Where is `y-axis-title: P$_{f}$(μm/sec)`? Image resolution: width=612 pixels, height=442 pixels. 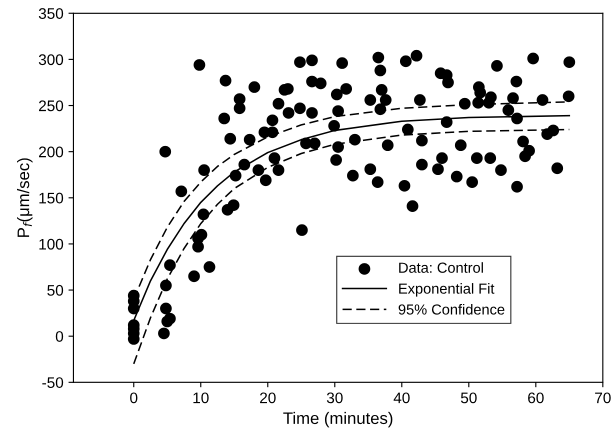
y-axis-title: P$_{f}$(μm/sec) is located at coordinates (25, 197).